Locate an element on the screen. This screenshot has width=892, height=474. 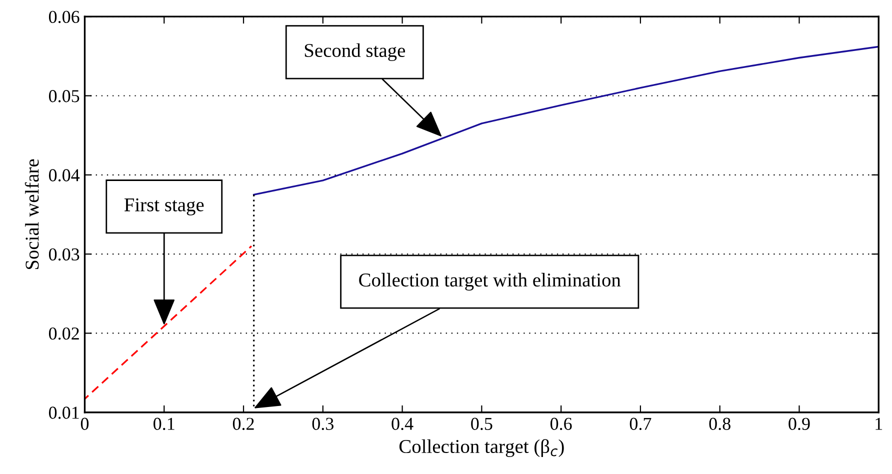
x-tick-label: 0.9 is located at coordinates (799, 424).